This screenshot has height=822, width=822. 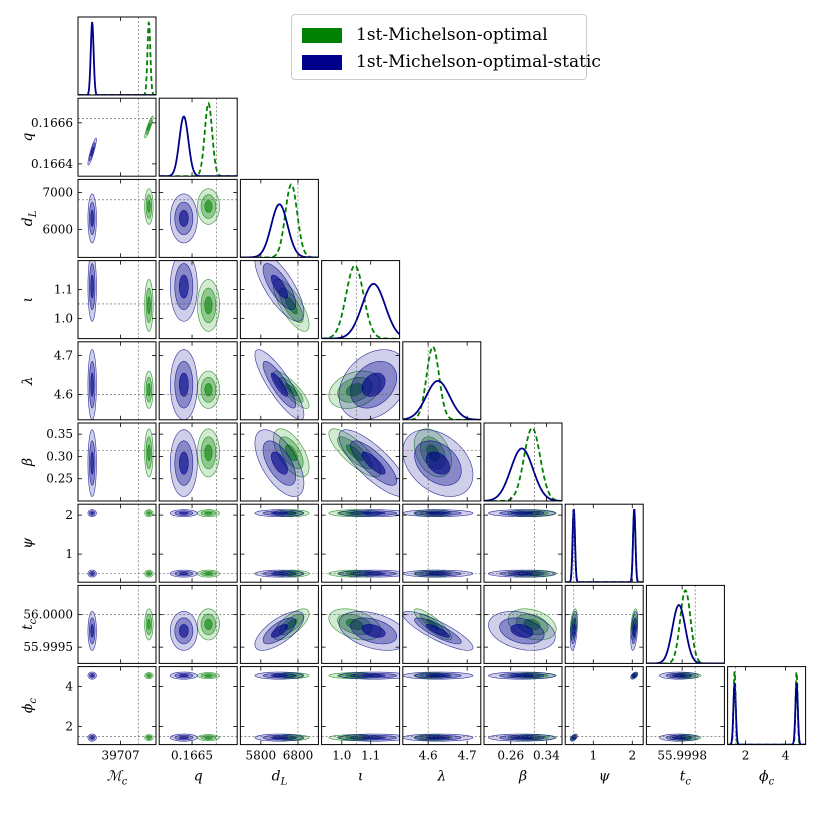 I want to click on contour-phi_c-M_c-static-1sigma, so click(x=92, y=738).